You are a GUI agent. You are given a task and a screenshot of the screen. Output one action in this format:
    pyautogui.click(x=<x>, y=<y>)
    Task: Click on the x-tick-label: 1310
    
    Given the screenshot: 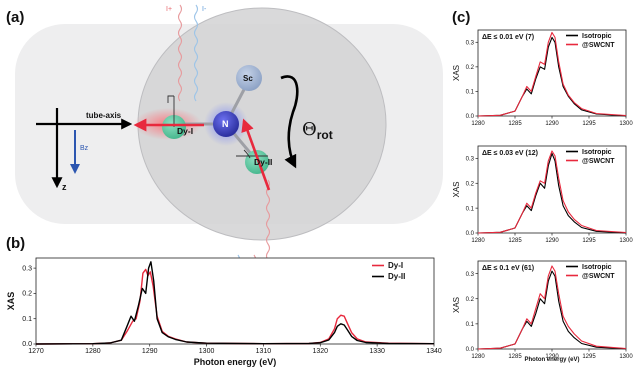 What is the action you would take?
    pyautogui.click(x=264, y=351)
    